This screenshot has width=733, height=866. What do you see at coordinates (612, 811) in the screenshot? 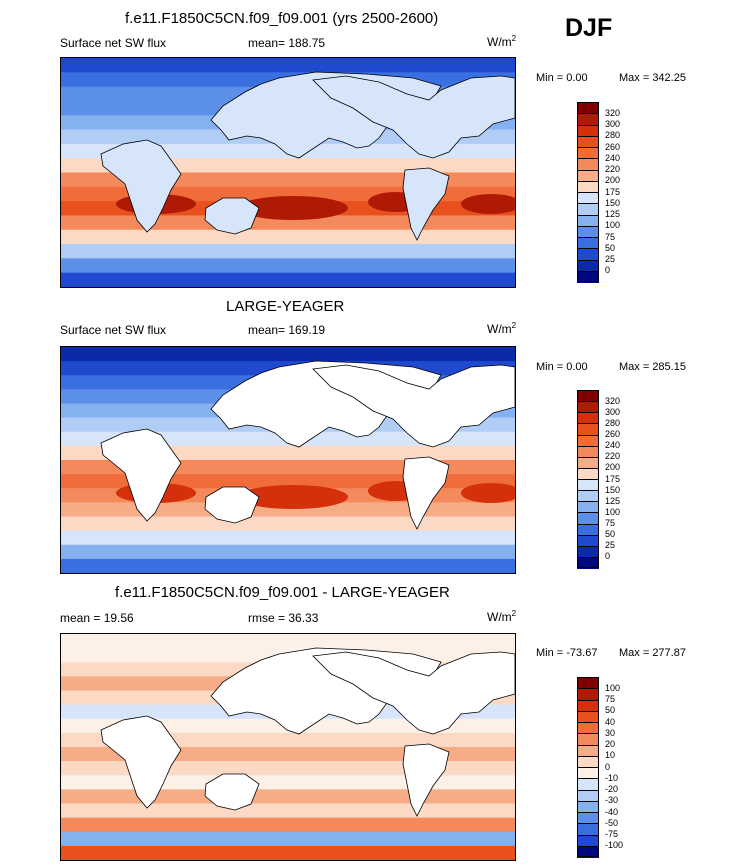
I see `colorbar-tick-label: -40` at bounding box center [612, 811].